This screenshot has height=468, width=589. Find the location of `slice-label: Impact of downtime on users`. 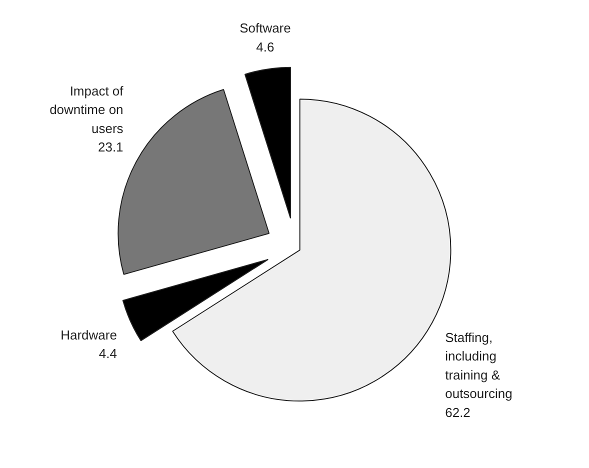

slice-label: Impact of downtime on users is located at coordinates (87, 109).